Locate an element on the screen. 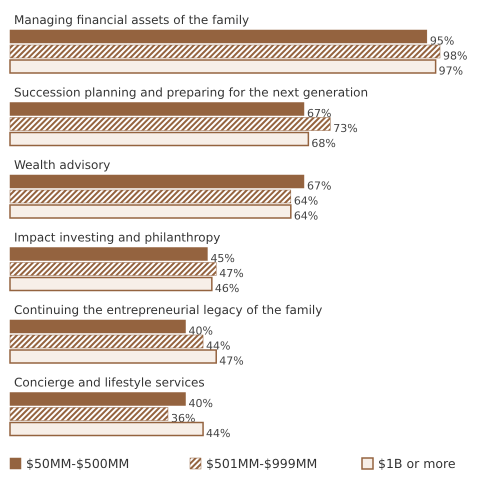 The width and height of the screenshot is (478, 485). y-tick-label: Concierge and lifestyle services is located at coordinates (109, 383).